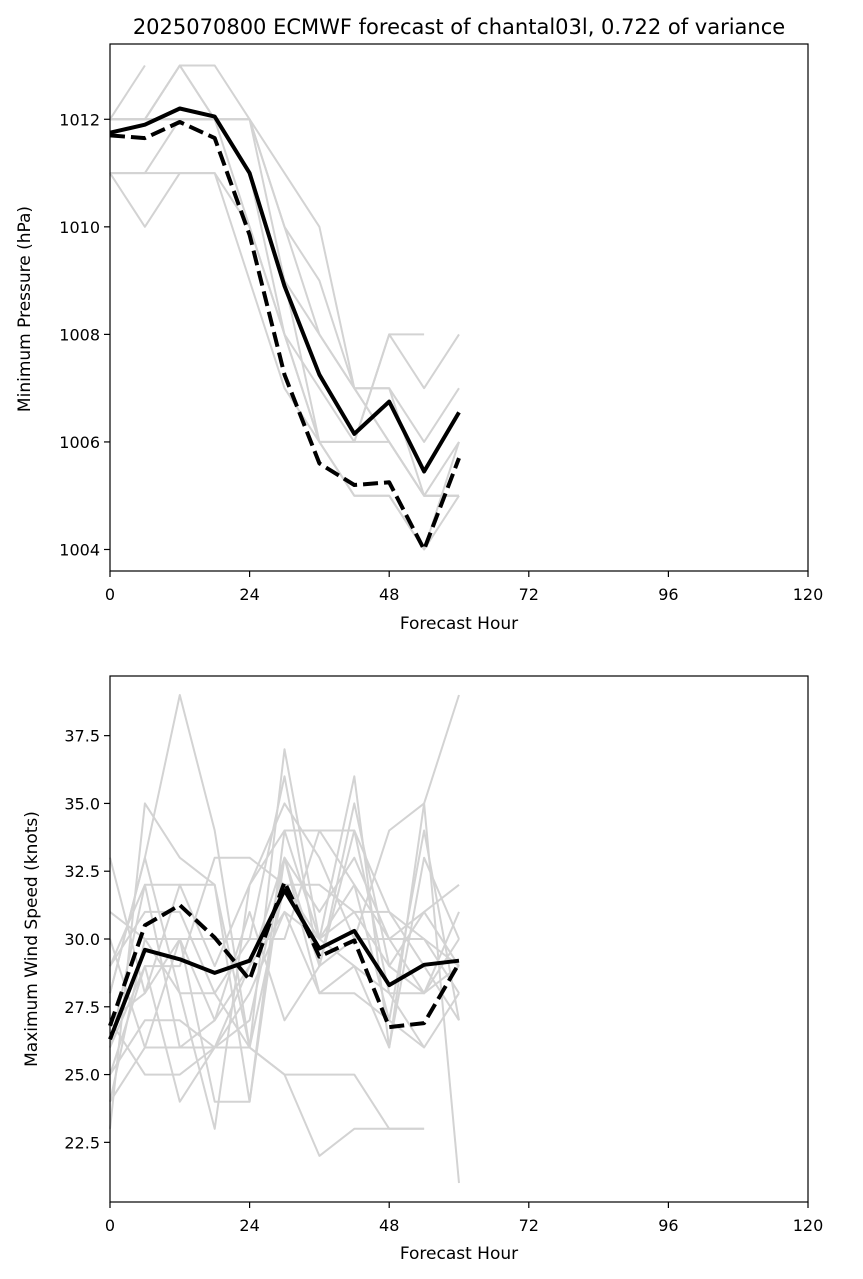  I want to click on pressure-mean-lines, so click(285, 329).